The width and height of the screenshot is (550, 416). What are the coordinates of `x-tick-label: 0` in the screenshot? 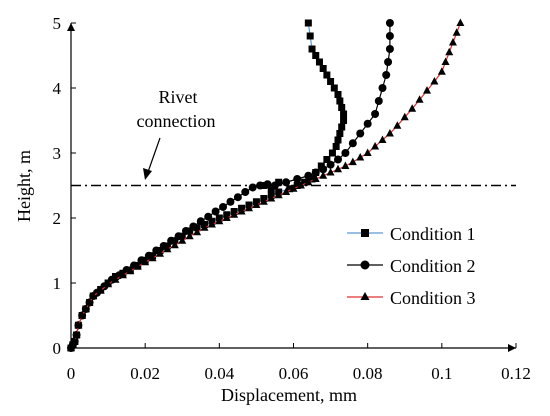 It's located at (71, 373).